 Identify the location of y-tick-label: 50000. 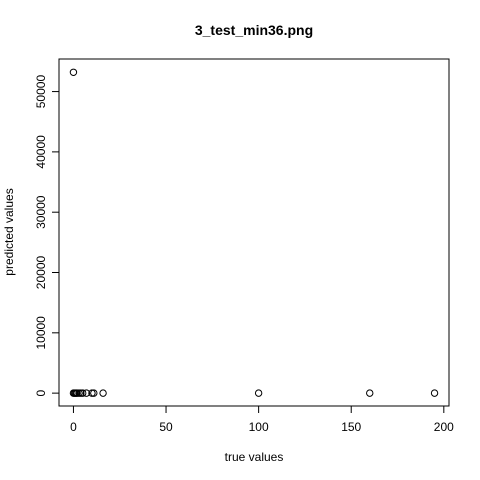
(41, 92).